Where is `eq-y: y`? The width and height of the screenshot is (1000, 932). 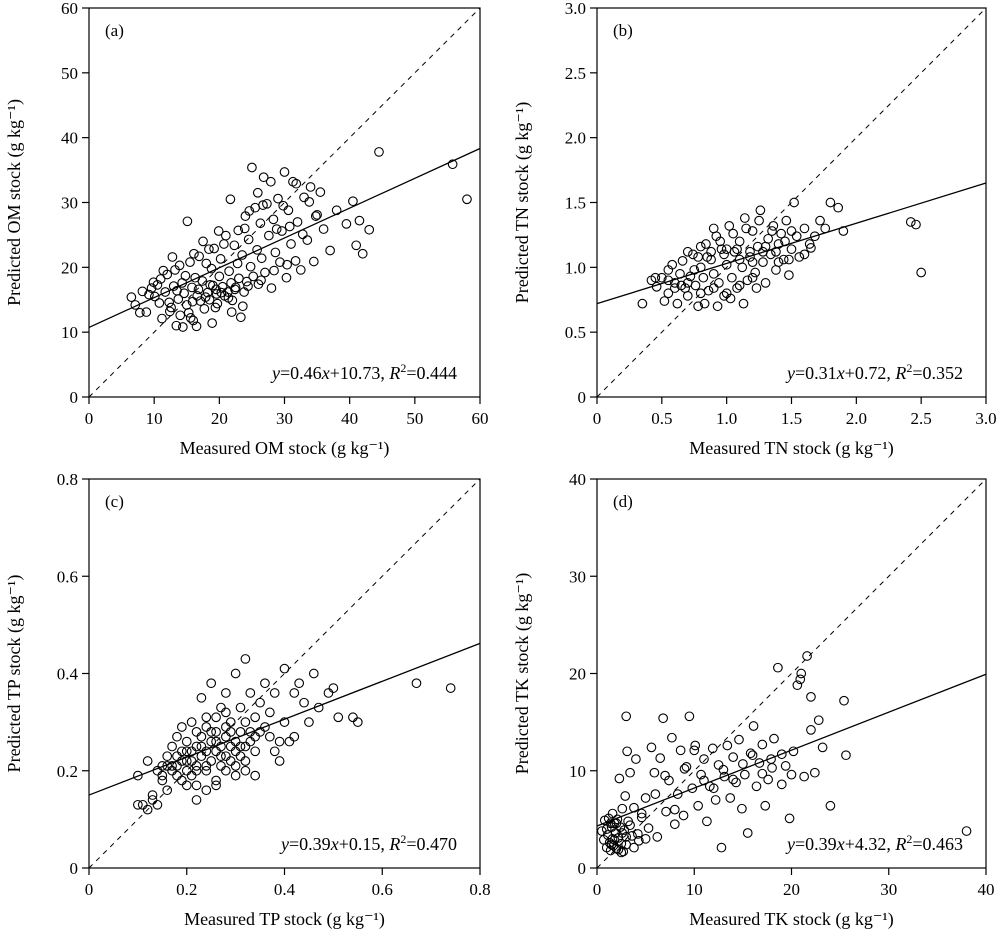 eq-y: y is located at coordinates (790, 373).